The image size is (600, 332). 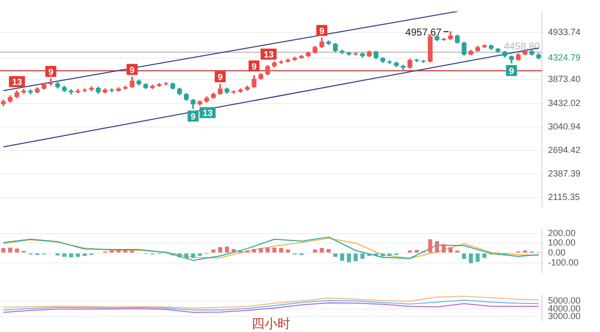 What do you see at coordinates (564, 308) in the screenshot?
I see `y-tick-label: 4000.00` at bounding box center [564, 308].